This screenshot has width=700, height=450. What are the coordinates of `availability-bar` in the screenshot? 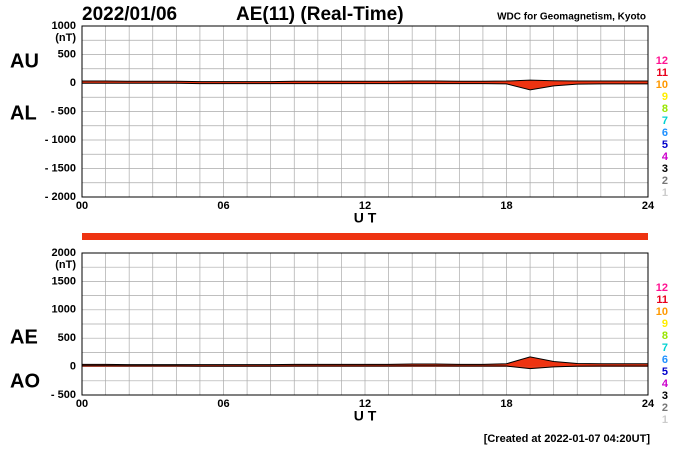 It's located at (365, 236).